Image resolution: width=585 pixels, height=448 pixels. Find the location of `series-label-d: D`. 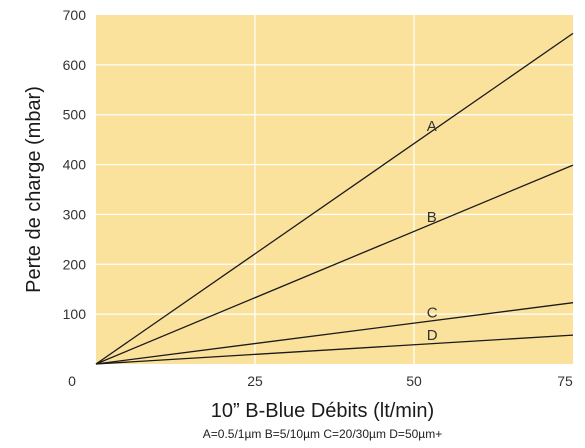

series-label-d: D is located at coordinates (432, 335).